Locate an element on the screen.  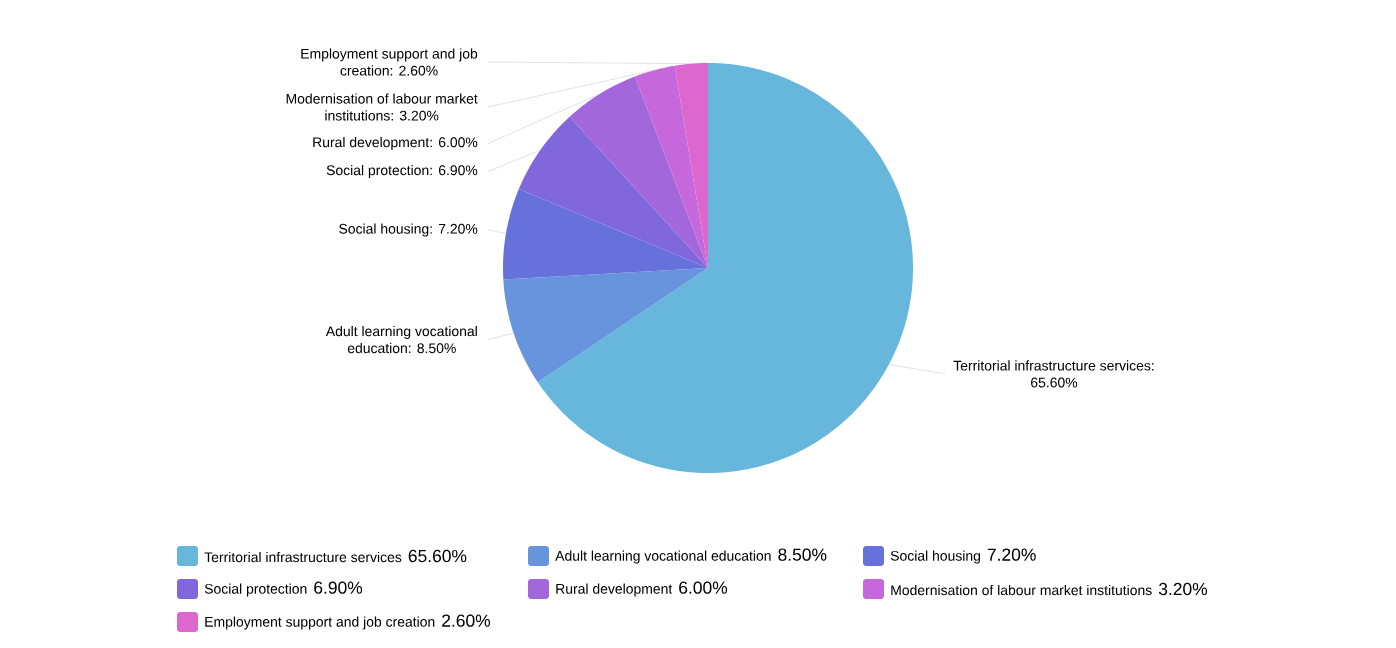
text: Rural development: 6.00% is located at coordinates (395, 143).